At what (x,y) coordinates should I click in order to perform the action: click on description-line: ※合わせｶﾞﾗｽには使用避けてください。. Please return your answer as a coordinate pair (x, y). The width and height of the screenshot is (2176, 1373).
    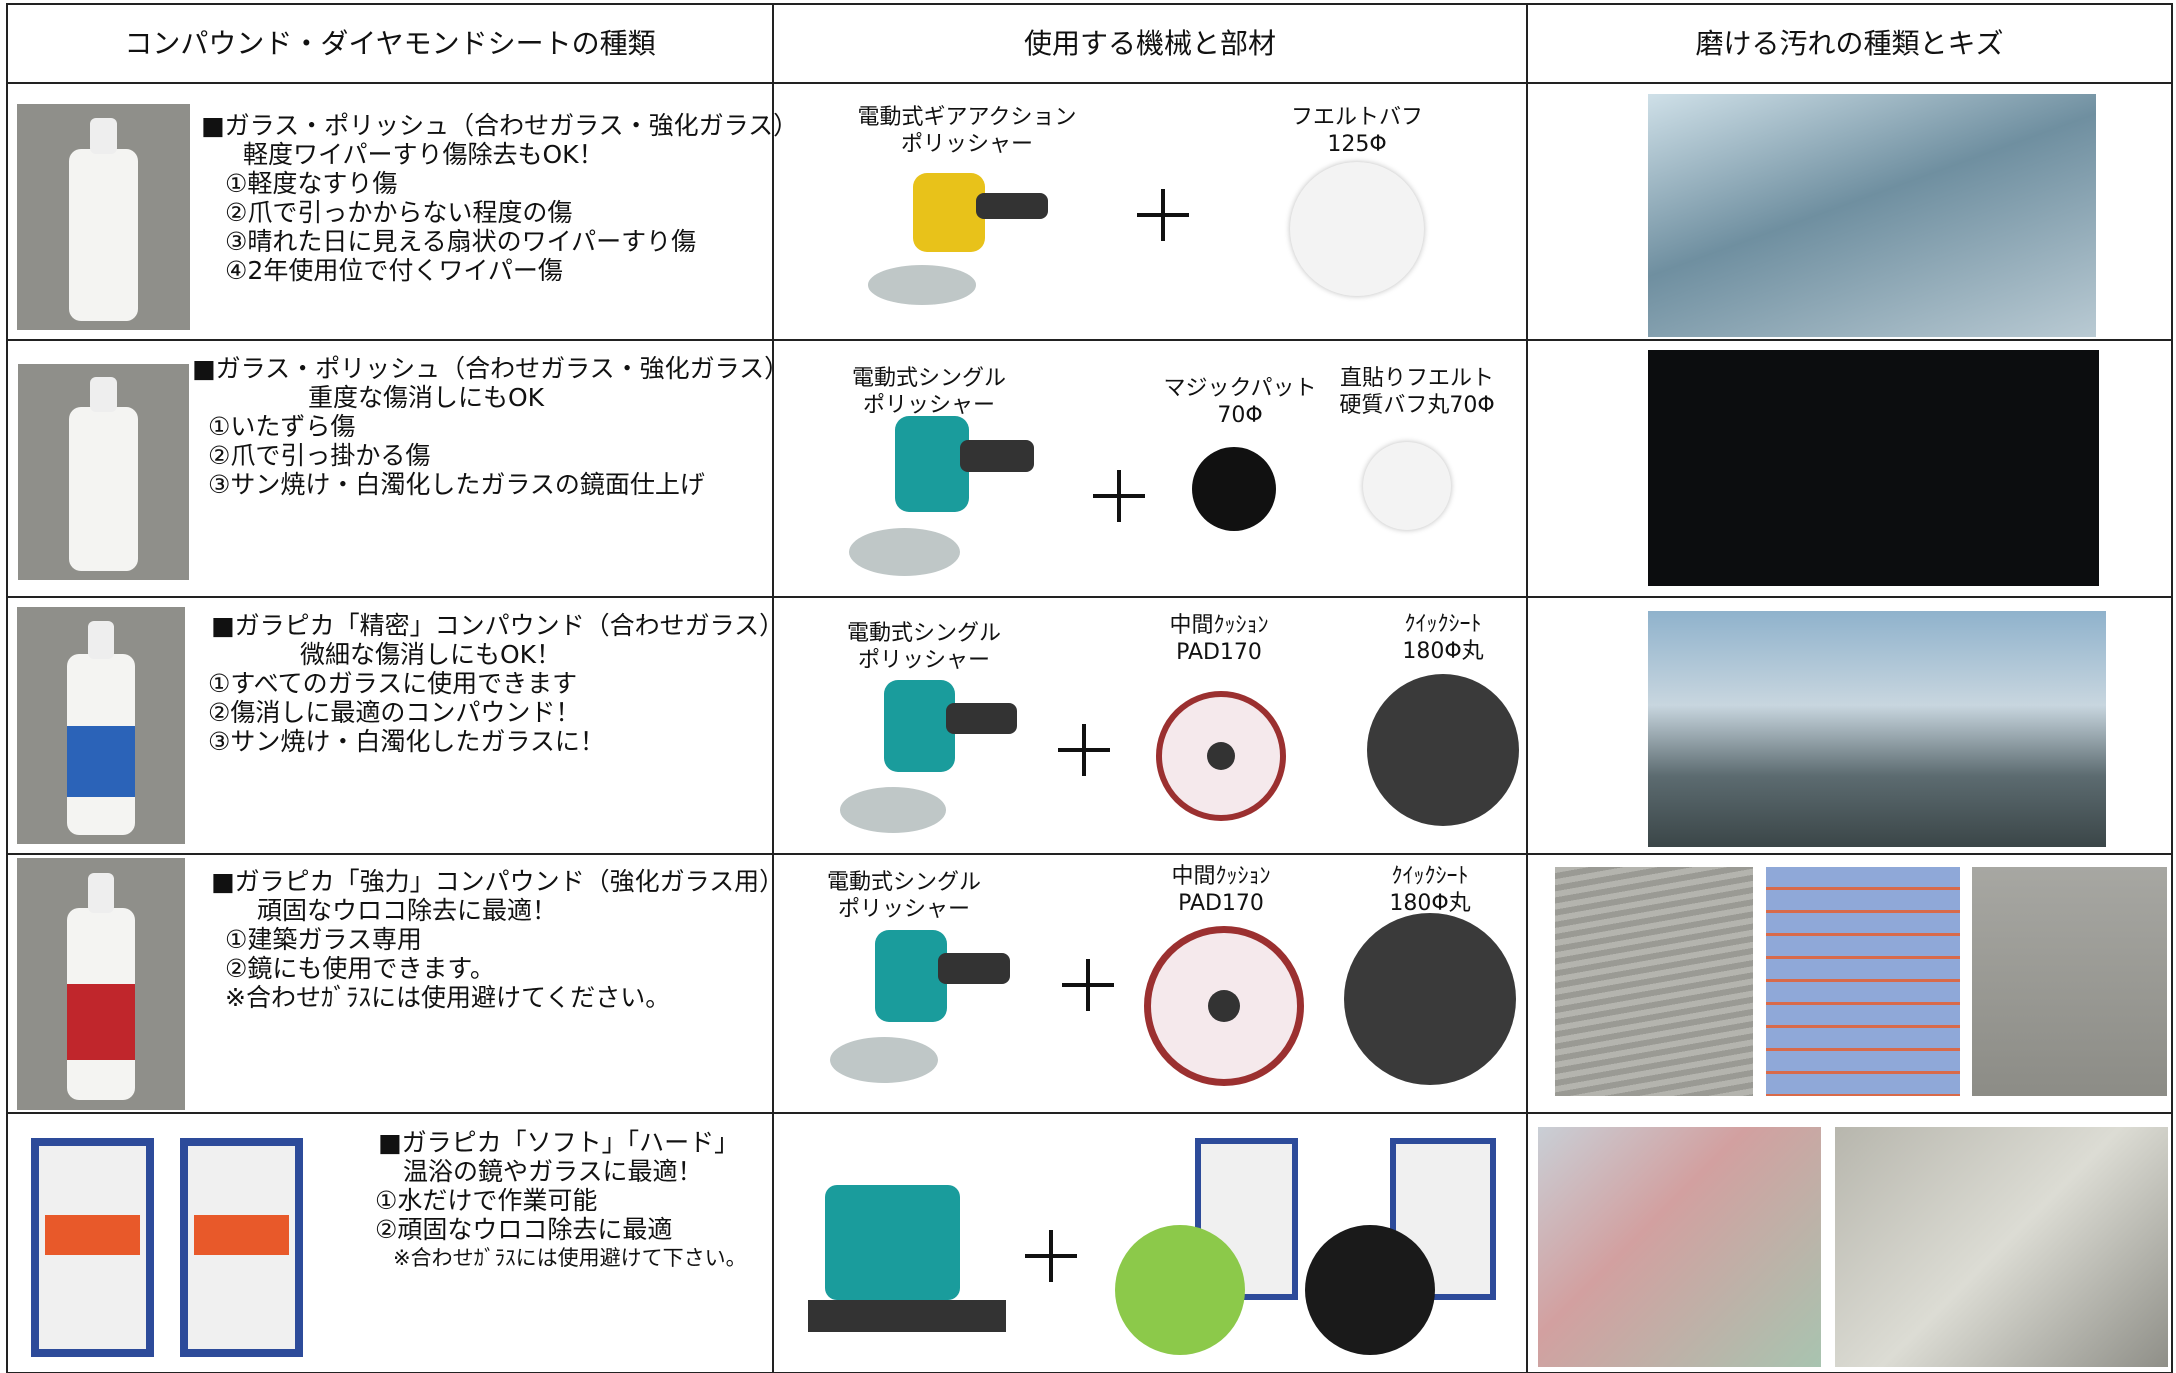
    Looking at the image, I should click on (448, 997).